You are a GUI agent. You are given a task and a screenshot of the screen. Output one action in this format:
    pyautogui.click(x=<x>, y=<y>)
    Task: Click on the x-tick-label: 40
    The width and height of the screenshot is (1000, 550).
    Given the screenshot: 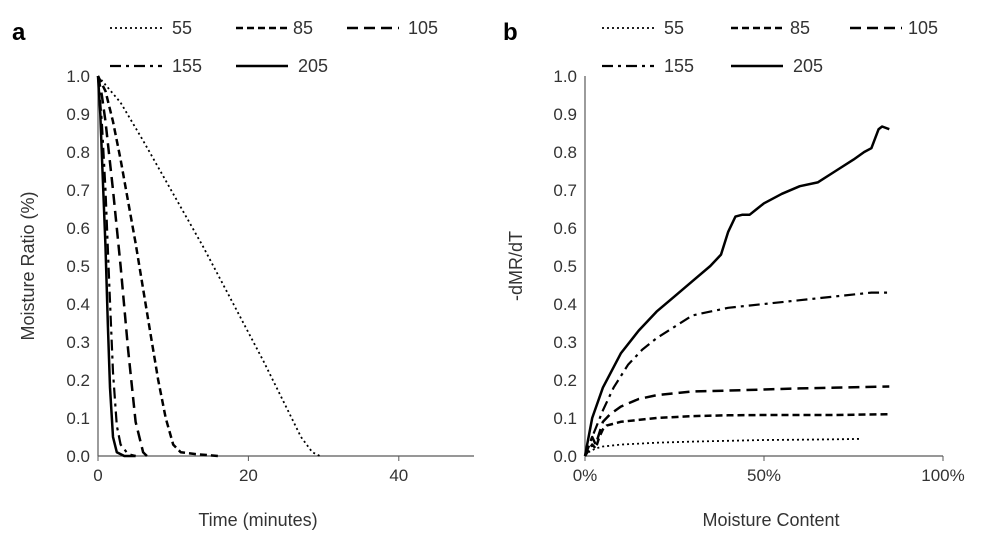 What is the action you would take?
    pyautogui.click(x=398, y=475)
    